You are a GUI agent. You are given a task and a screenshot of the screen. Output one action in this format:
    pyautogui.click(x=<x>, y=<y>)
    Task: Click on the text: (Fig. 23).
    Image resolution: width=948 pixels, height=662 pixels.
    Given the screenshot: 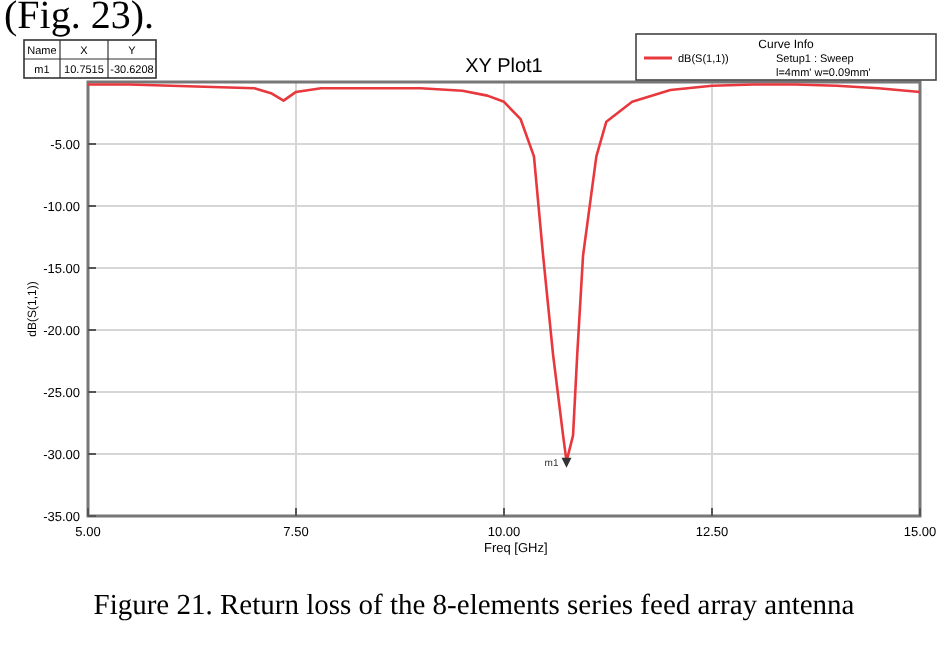 What is the action you would take?
    pyautogui.click(x=79, y=19)
    